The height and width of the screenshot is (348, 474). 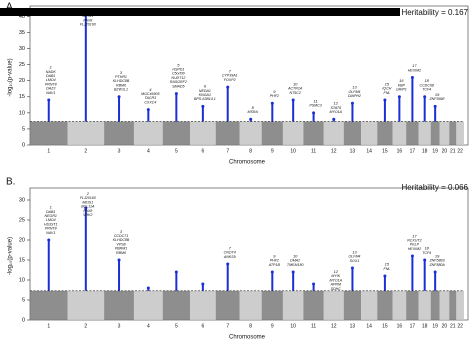 What do you see at coordinates (150, 102) in the screenshot?
I see `annotation-gene: CXXC4` at bounding box center [150, 102].